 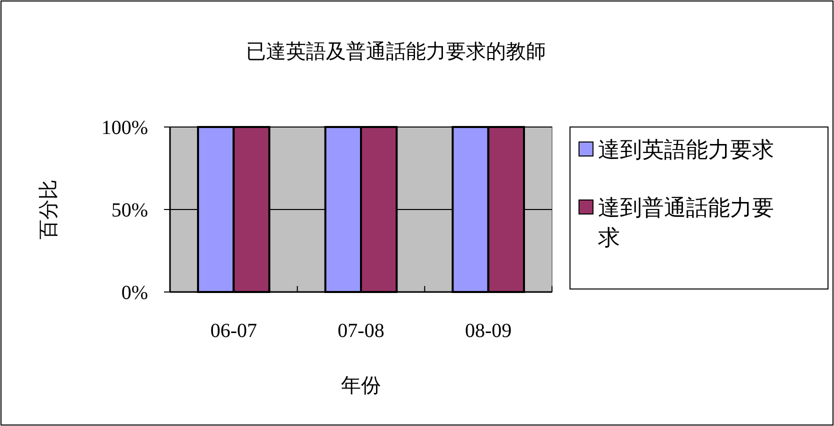 What do you see at coordinates (49, 210) in the screenshot?
I see `y-axis-title: 百分比` at bounding box center [49, 210].